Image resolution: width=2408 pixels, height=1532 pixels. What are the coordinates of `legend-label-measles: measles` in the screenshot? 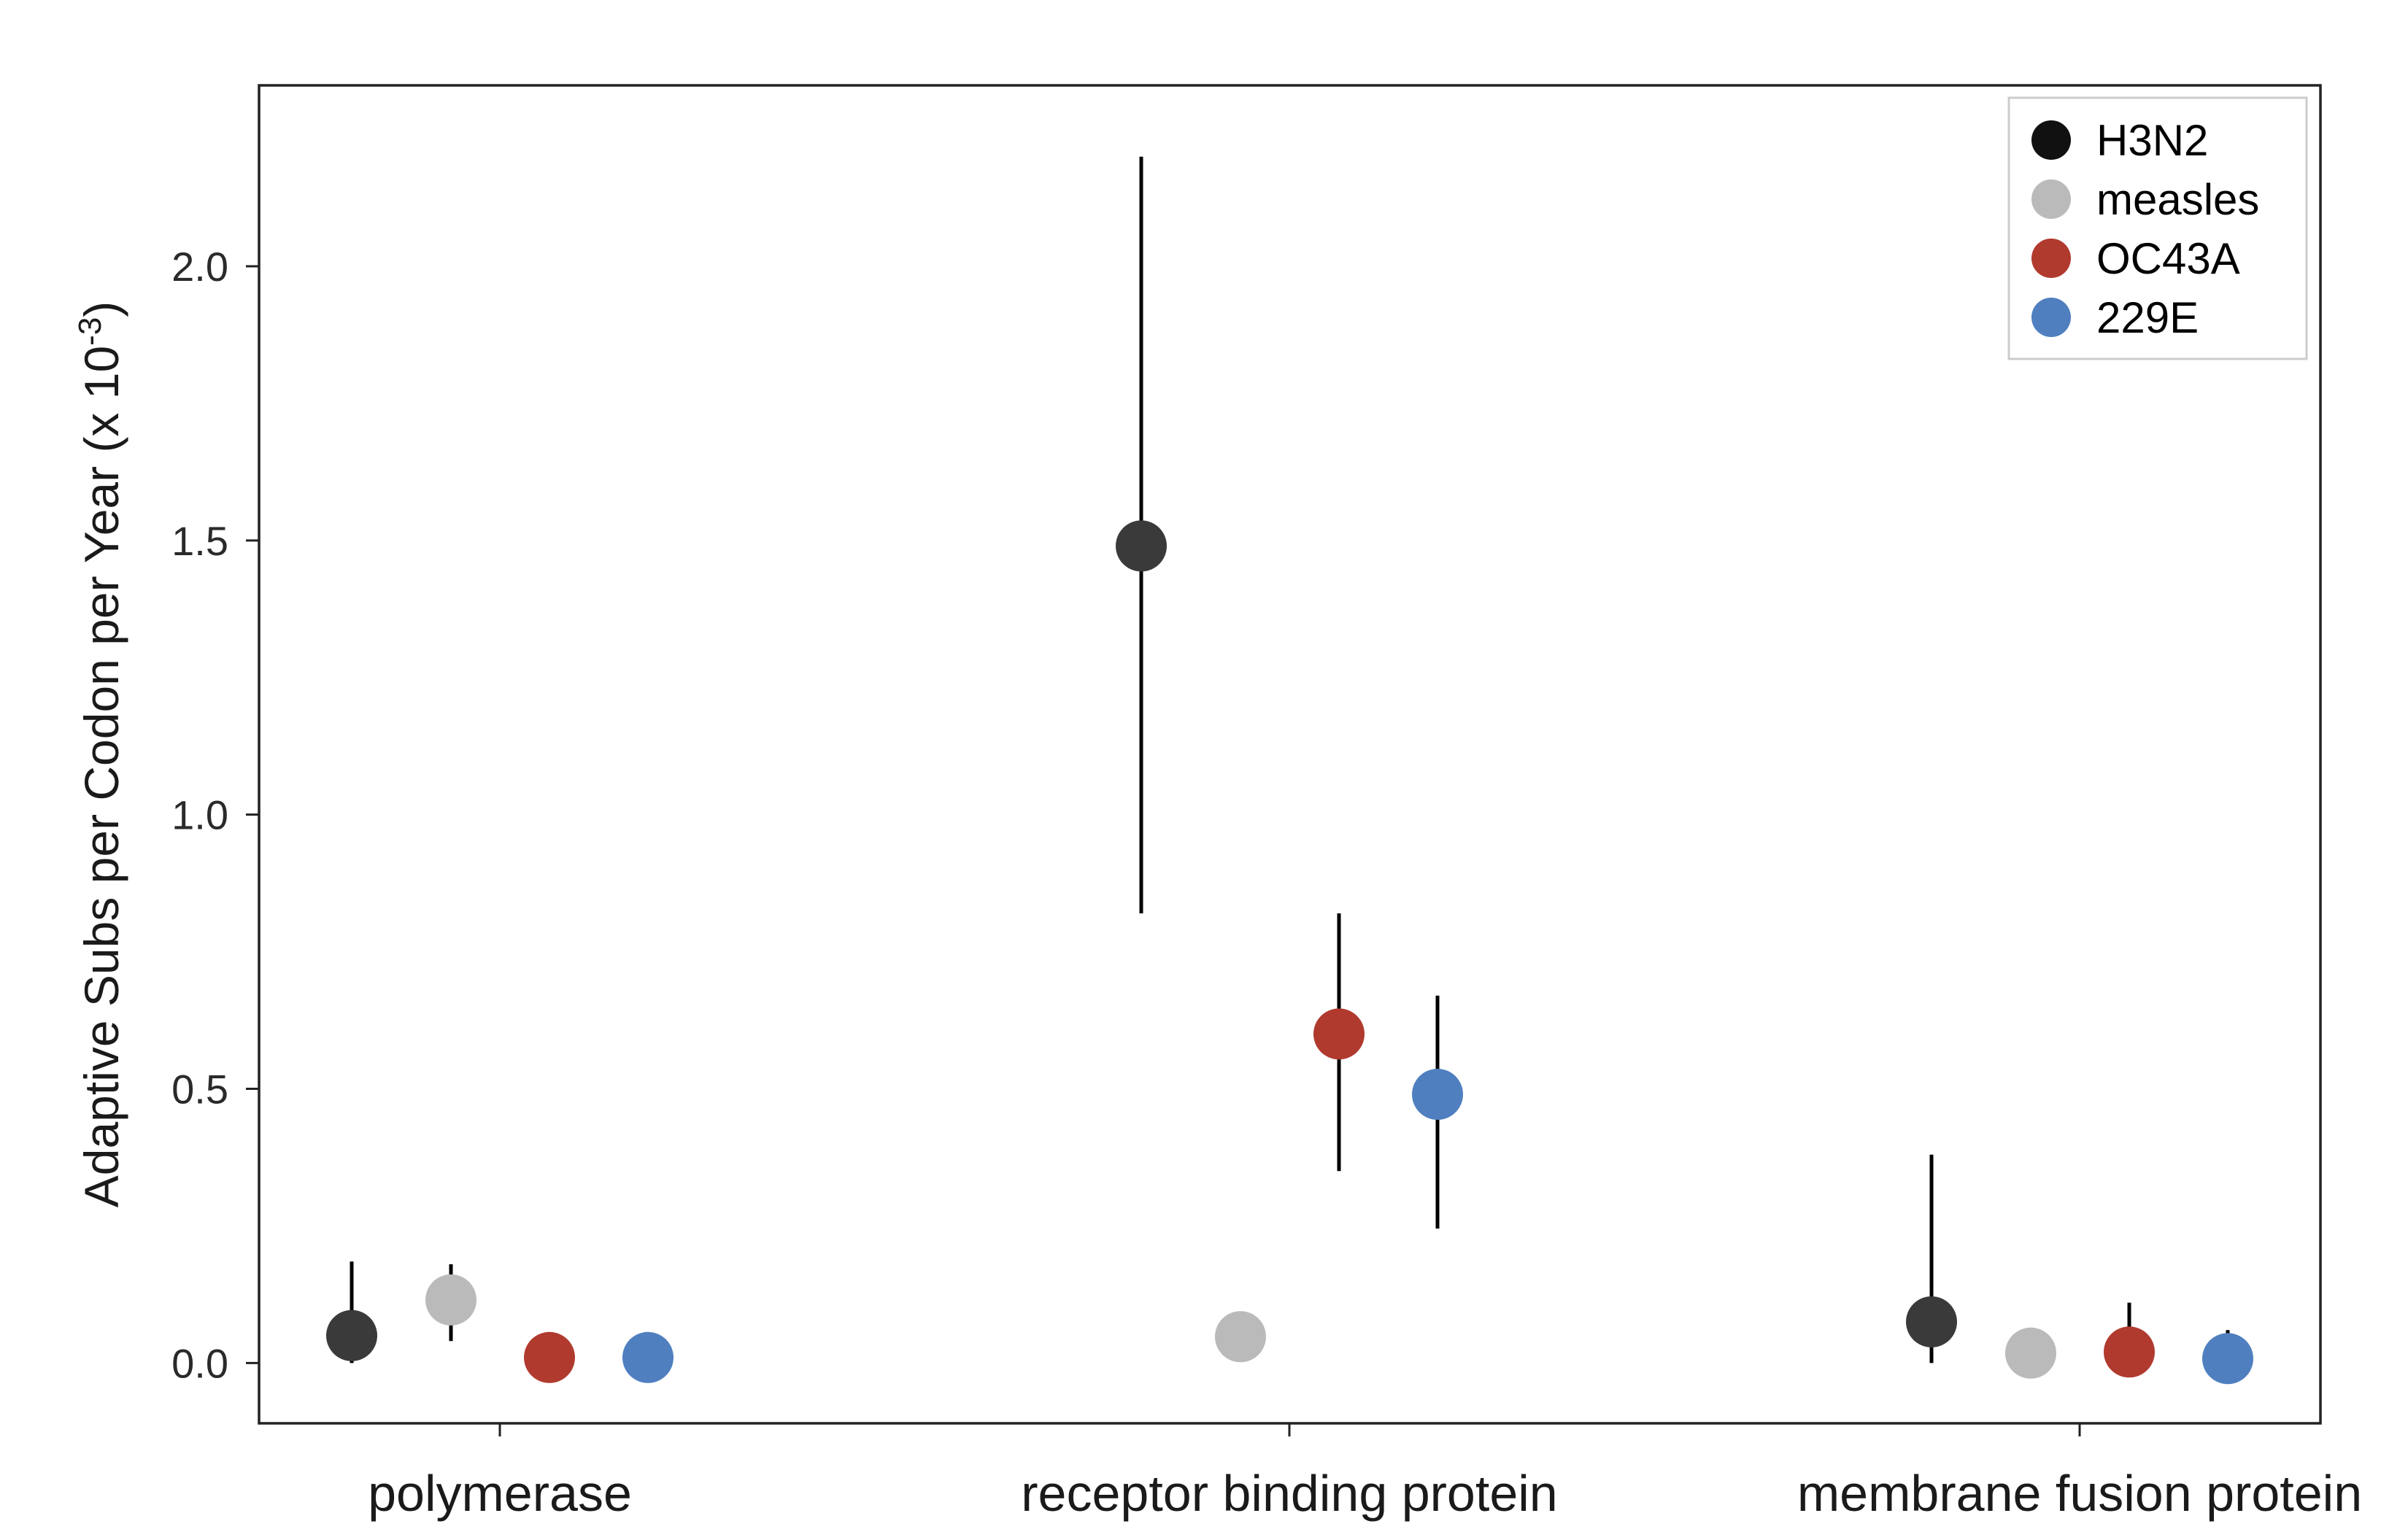 It's located at (2177, 200).